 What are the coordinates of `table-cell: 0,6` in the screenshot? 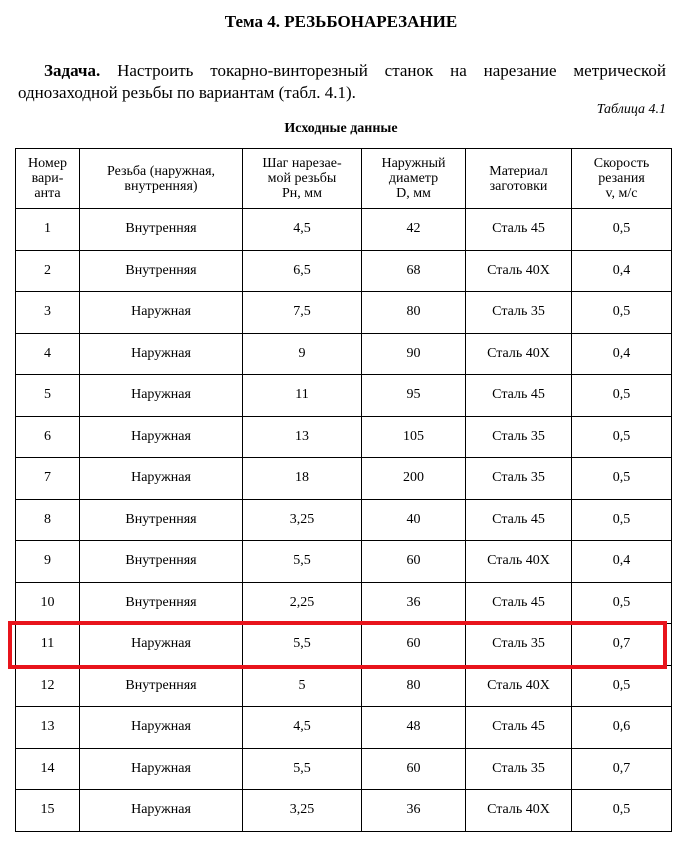 It's located at (621, 727).